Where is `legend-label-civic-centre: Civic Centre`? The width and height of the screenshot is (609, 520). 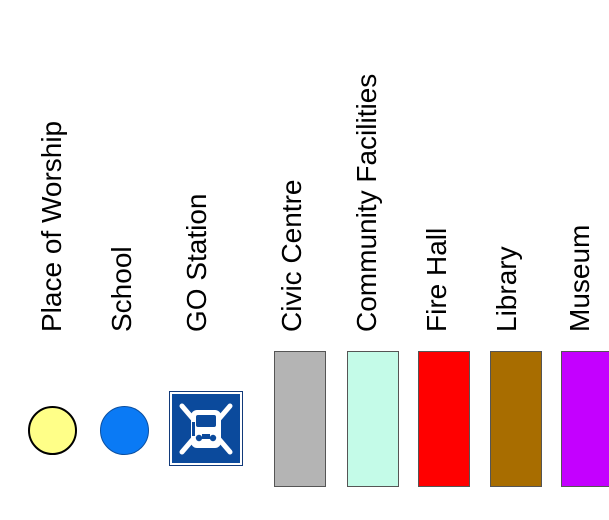
legend-label-civic-centre: Civic Centre is located at coordinates (291, 255).